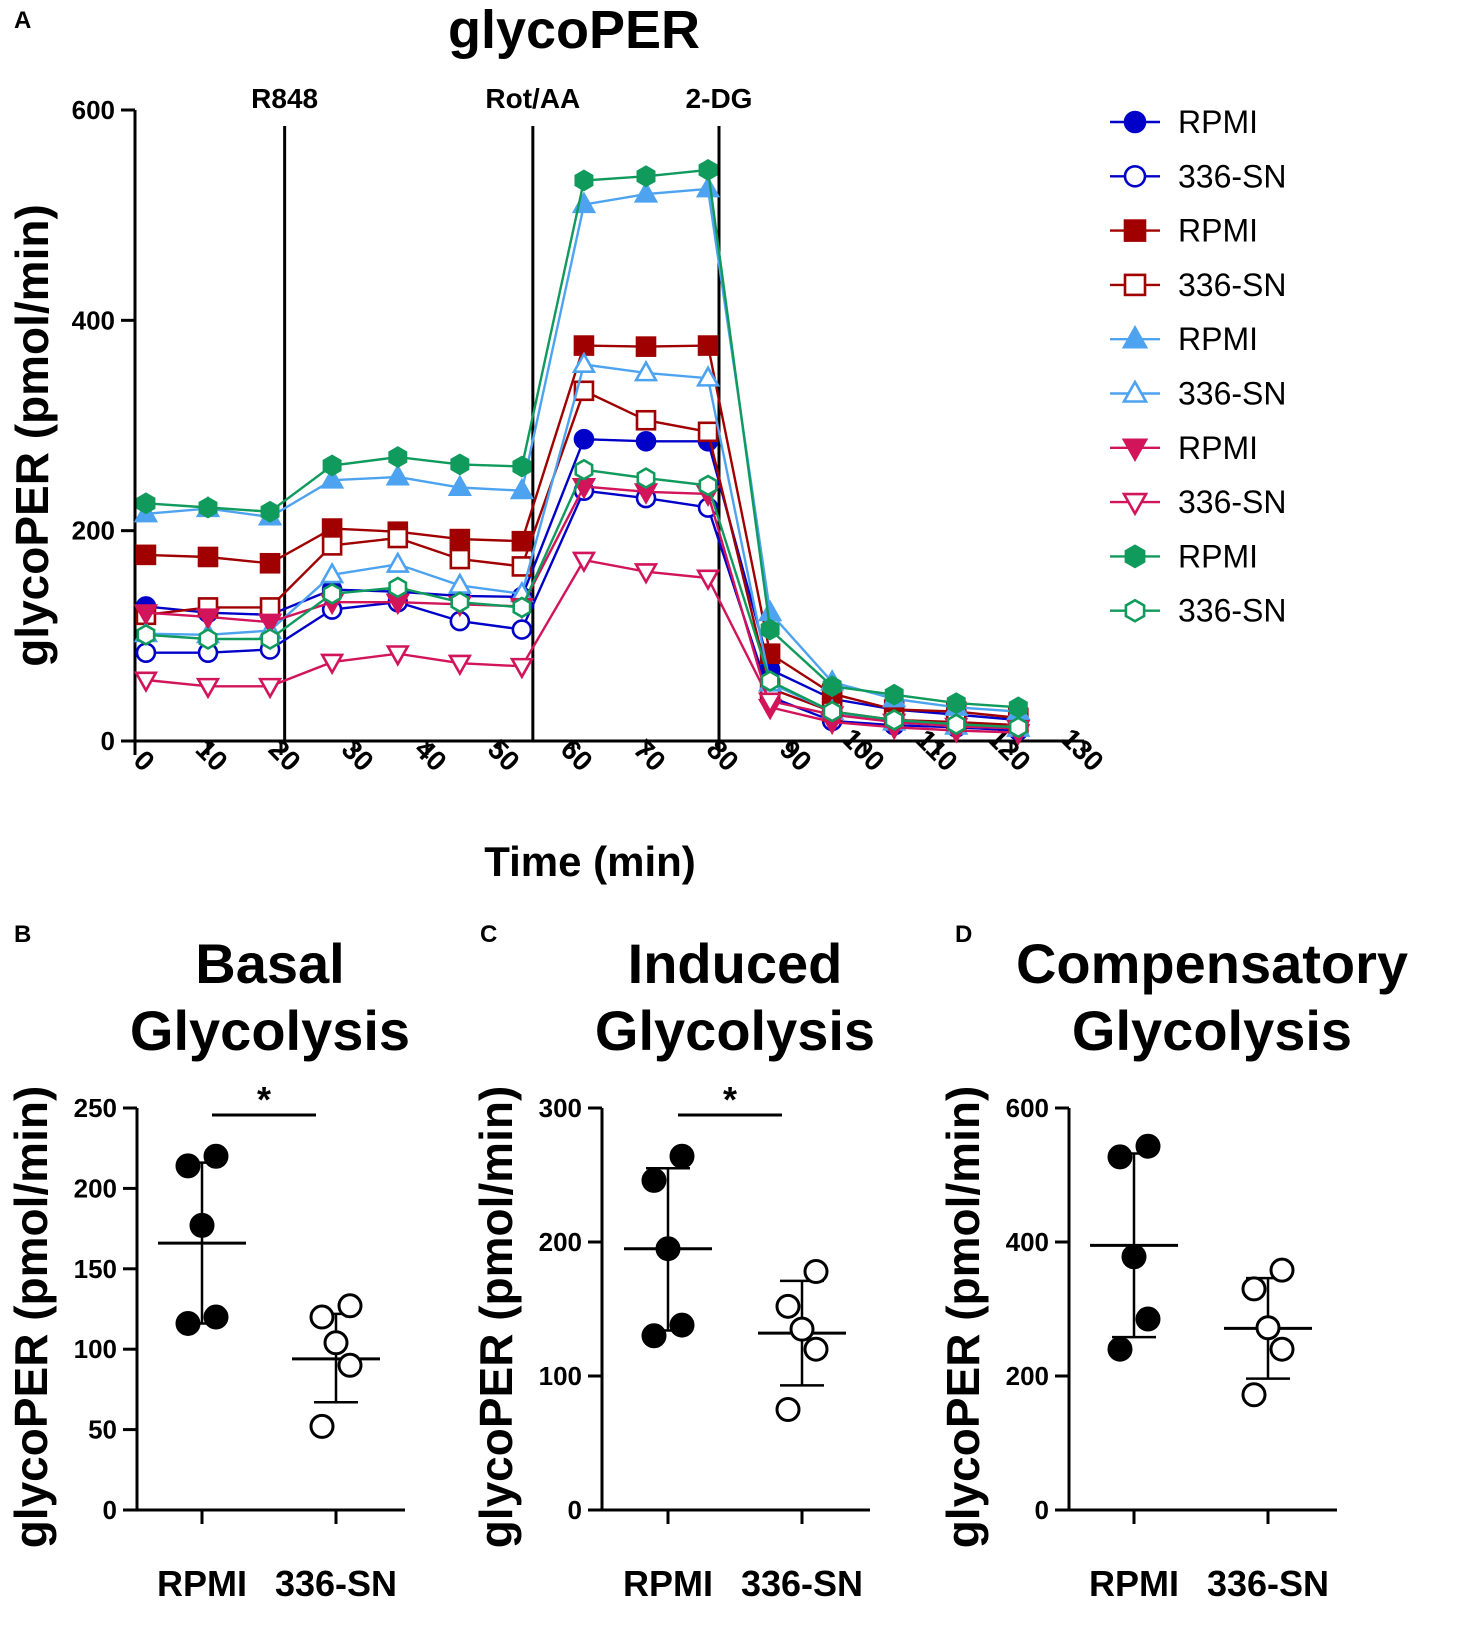 This screenshot has height=1642, width=1476. I want to click on y-tick-label: 0, so click(1042, 1510).